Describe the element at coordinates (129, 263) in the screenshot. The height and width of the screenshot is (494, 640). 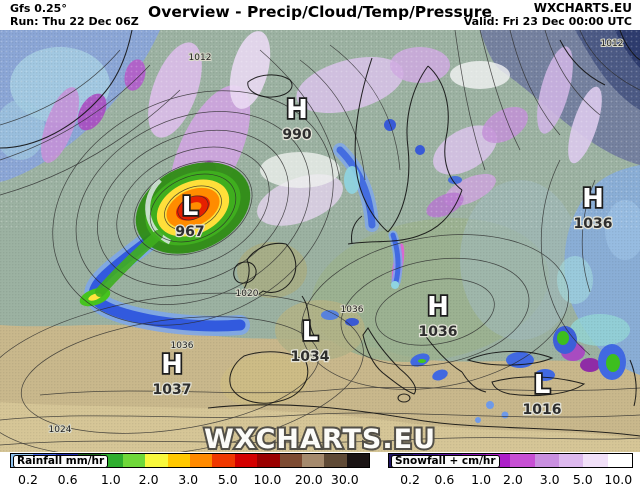
I see `storm-tail` at that location.